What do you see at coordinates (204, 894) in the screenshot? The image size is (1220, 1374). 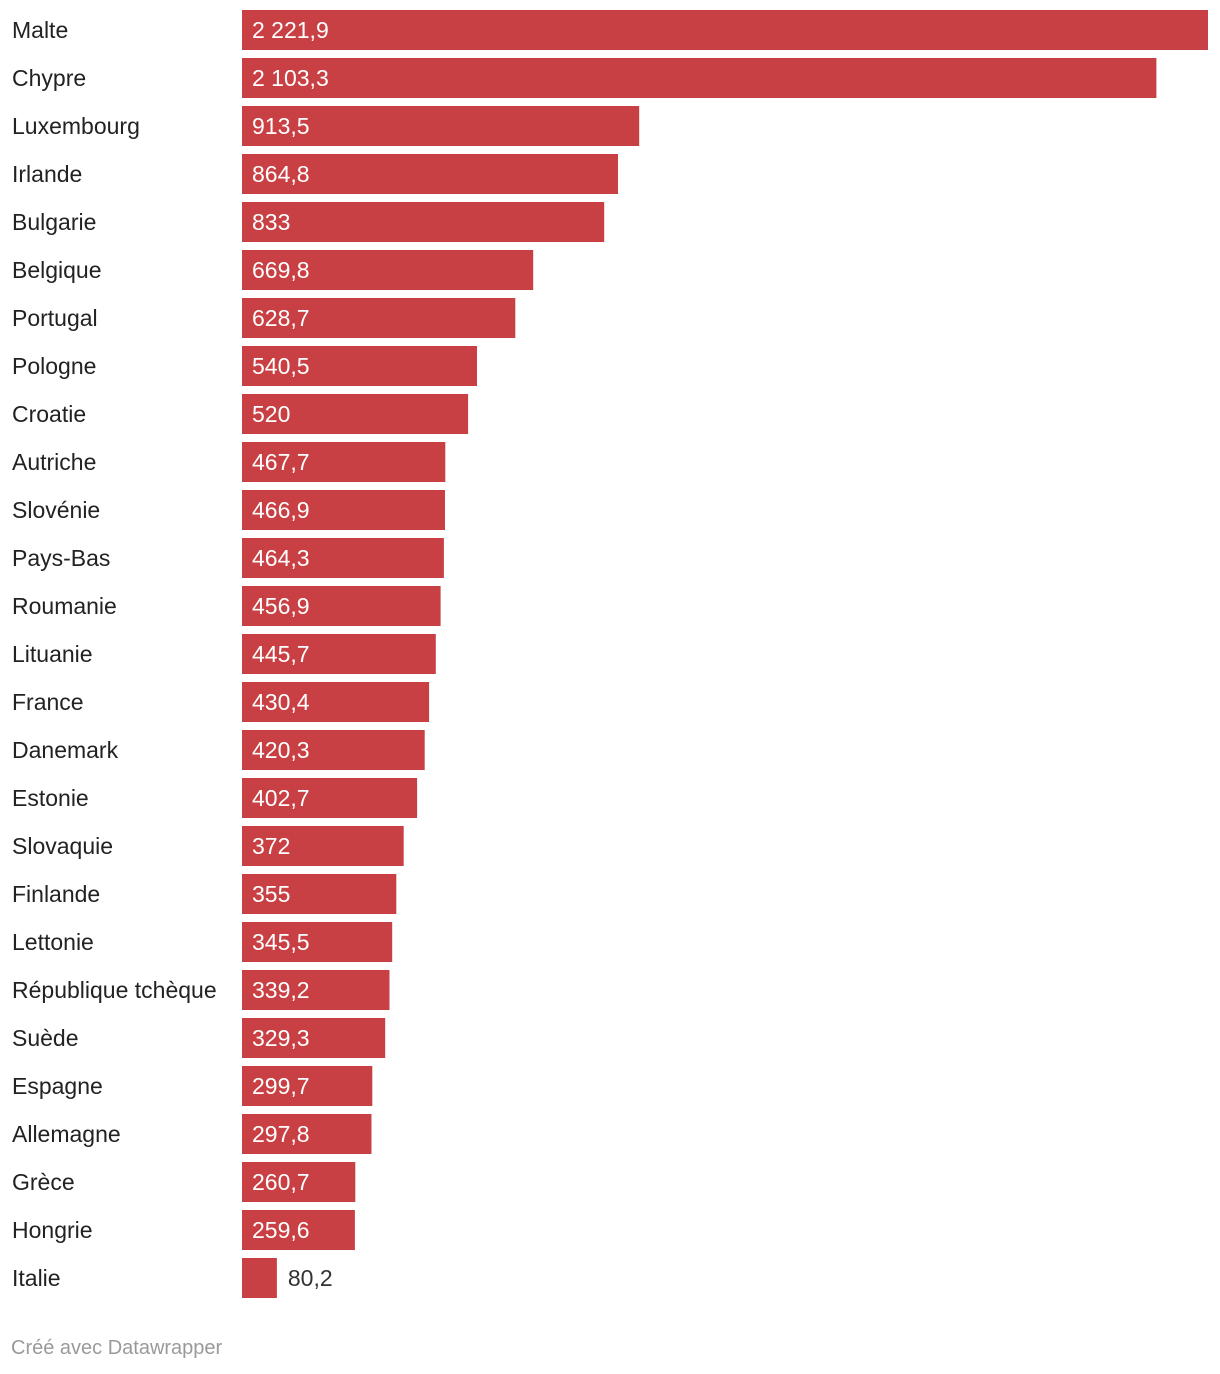 I see `bar-row: Finlande 355` at bounding box center [204, 894].